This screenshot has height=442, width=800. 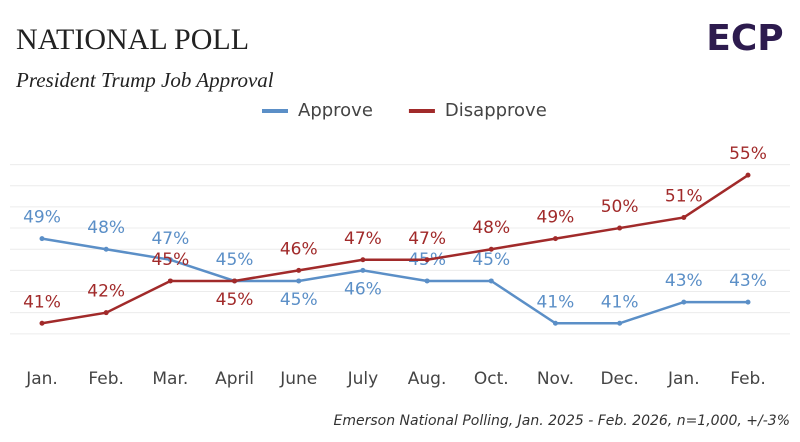 What do you see at coordinates (748, 154) in the screenshot?
I see `data-label: 55%` at bounding box center [748, 154].